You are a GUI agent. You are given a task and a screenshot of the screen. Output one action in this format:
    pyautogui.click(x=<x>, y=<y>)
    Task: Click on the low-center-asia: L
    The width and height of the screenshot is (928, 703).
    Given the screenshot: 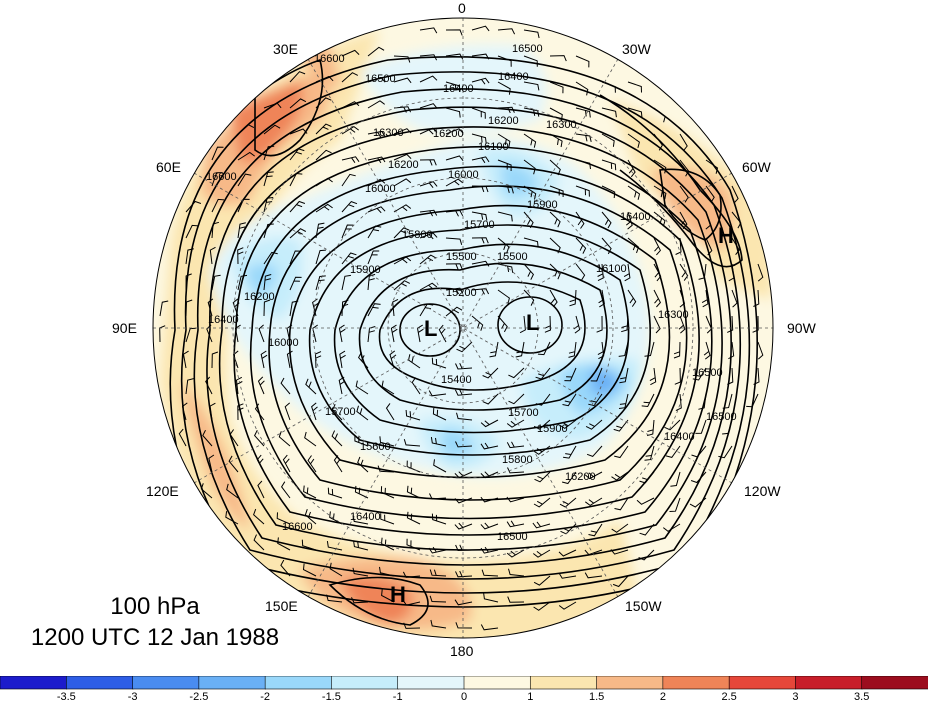 What is the action you would take?
    pyautogui.click(x=430, y=328)
    